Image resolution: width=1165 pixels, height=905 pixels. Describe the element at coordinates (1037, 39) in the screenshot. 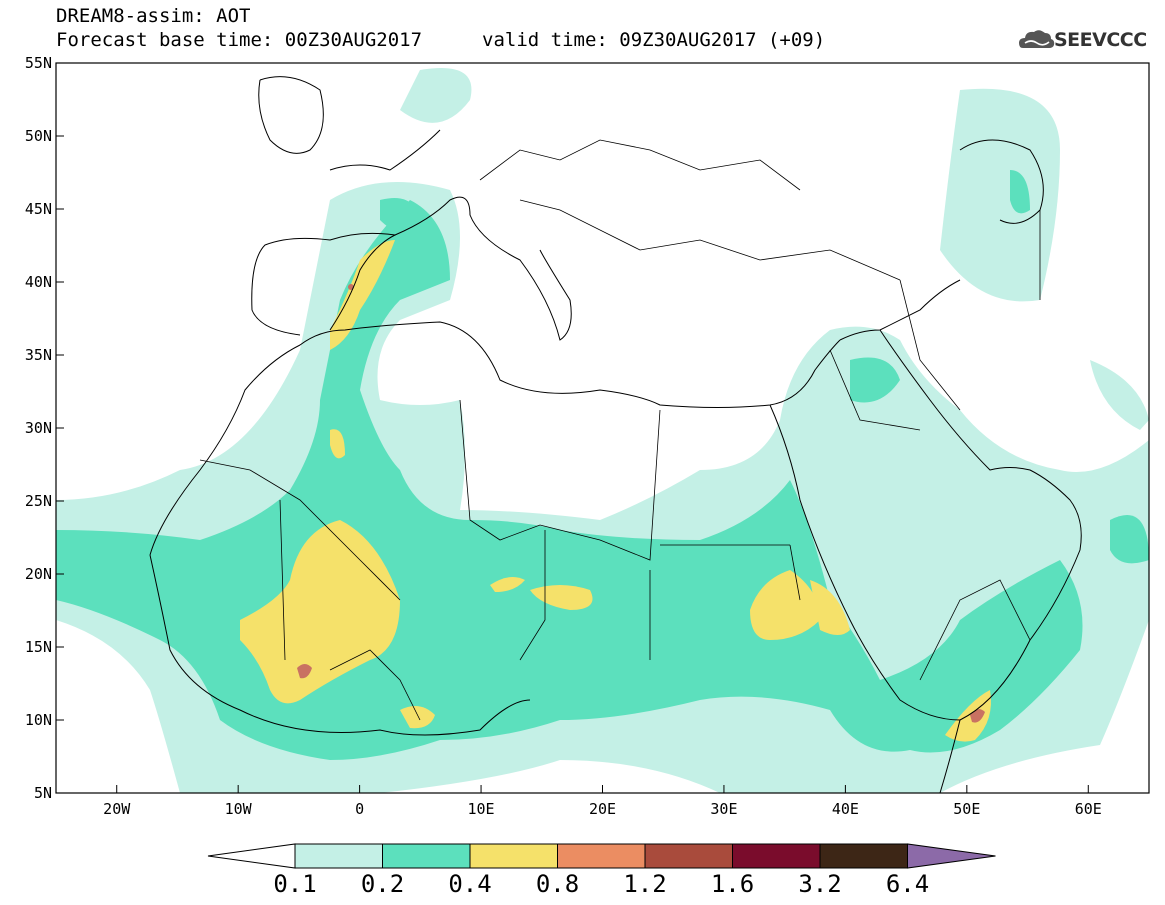

I see `cloud-logo-icon` at that location.